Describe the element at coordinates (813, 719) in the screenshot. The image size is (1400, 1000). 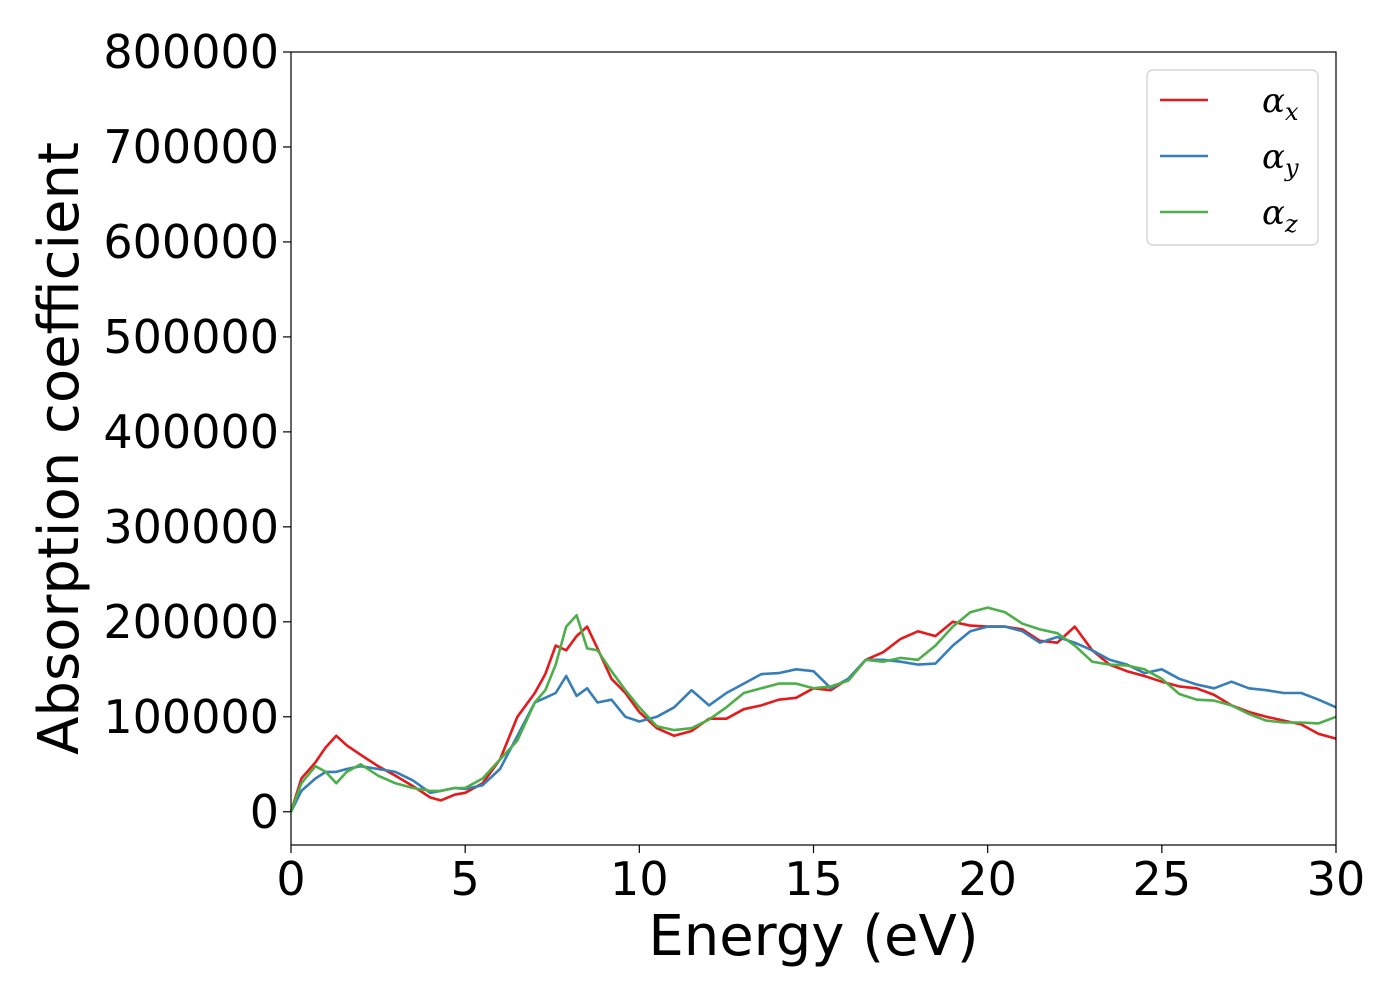
I see `series-line-y` at that location.